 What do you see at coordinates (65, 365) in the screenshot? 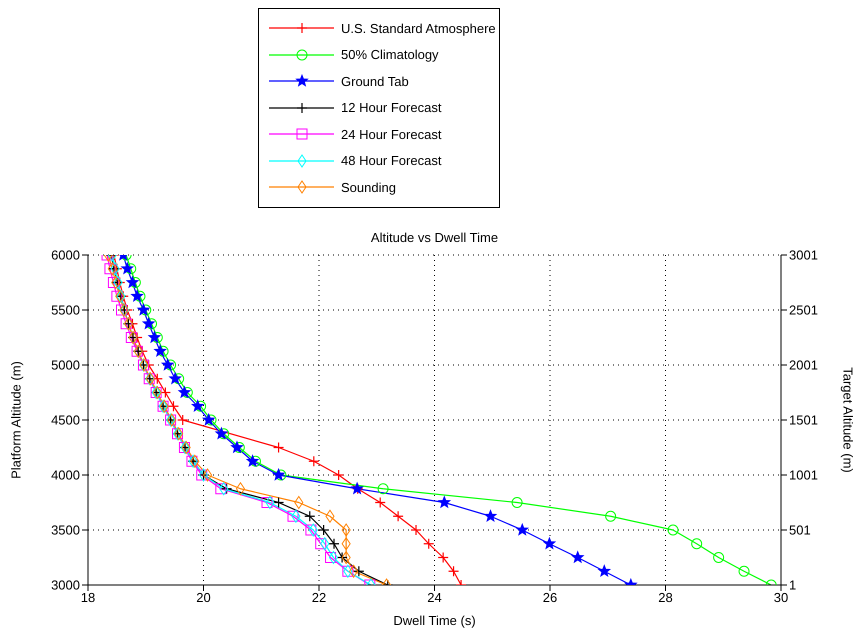
I see `y-tick-label: 5000` at bounding box center [65, 365].